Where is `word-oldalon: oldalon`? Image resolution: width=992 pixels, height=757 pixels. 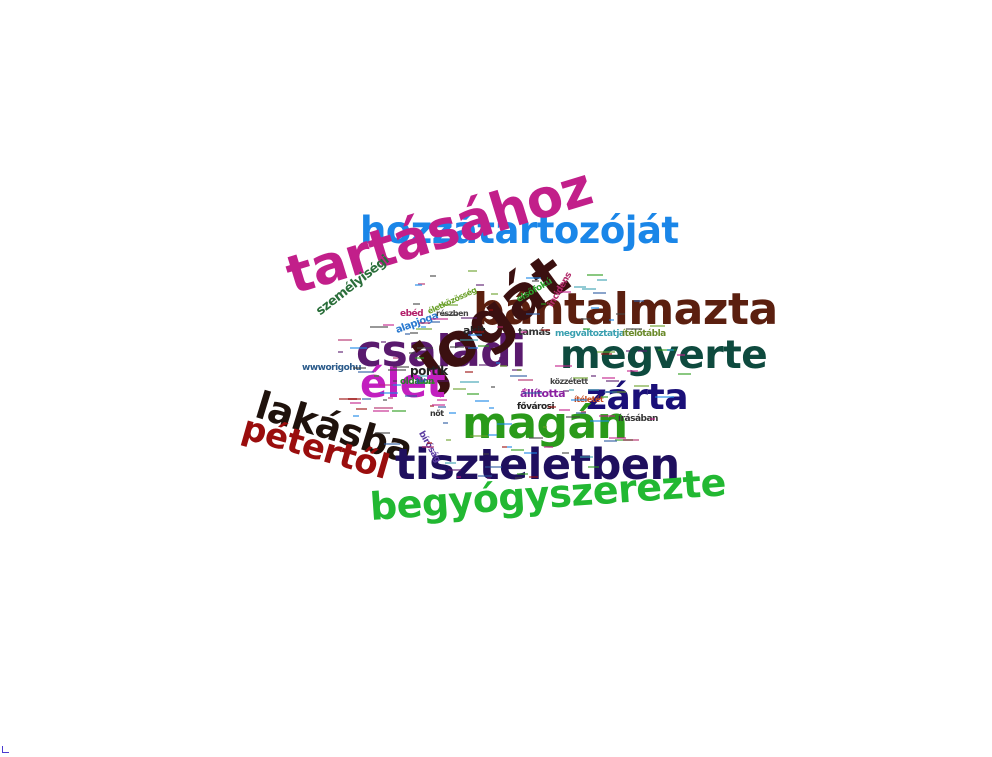
word-oldalon: oldalon is located at coordinates (417, 382).